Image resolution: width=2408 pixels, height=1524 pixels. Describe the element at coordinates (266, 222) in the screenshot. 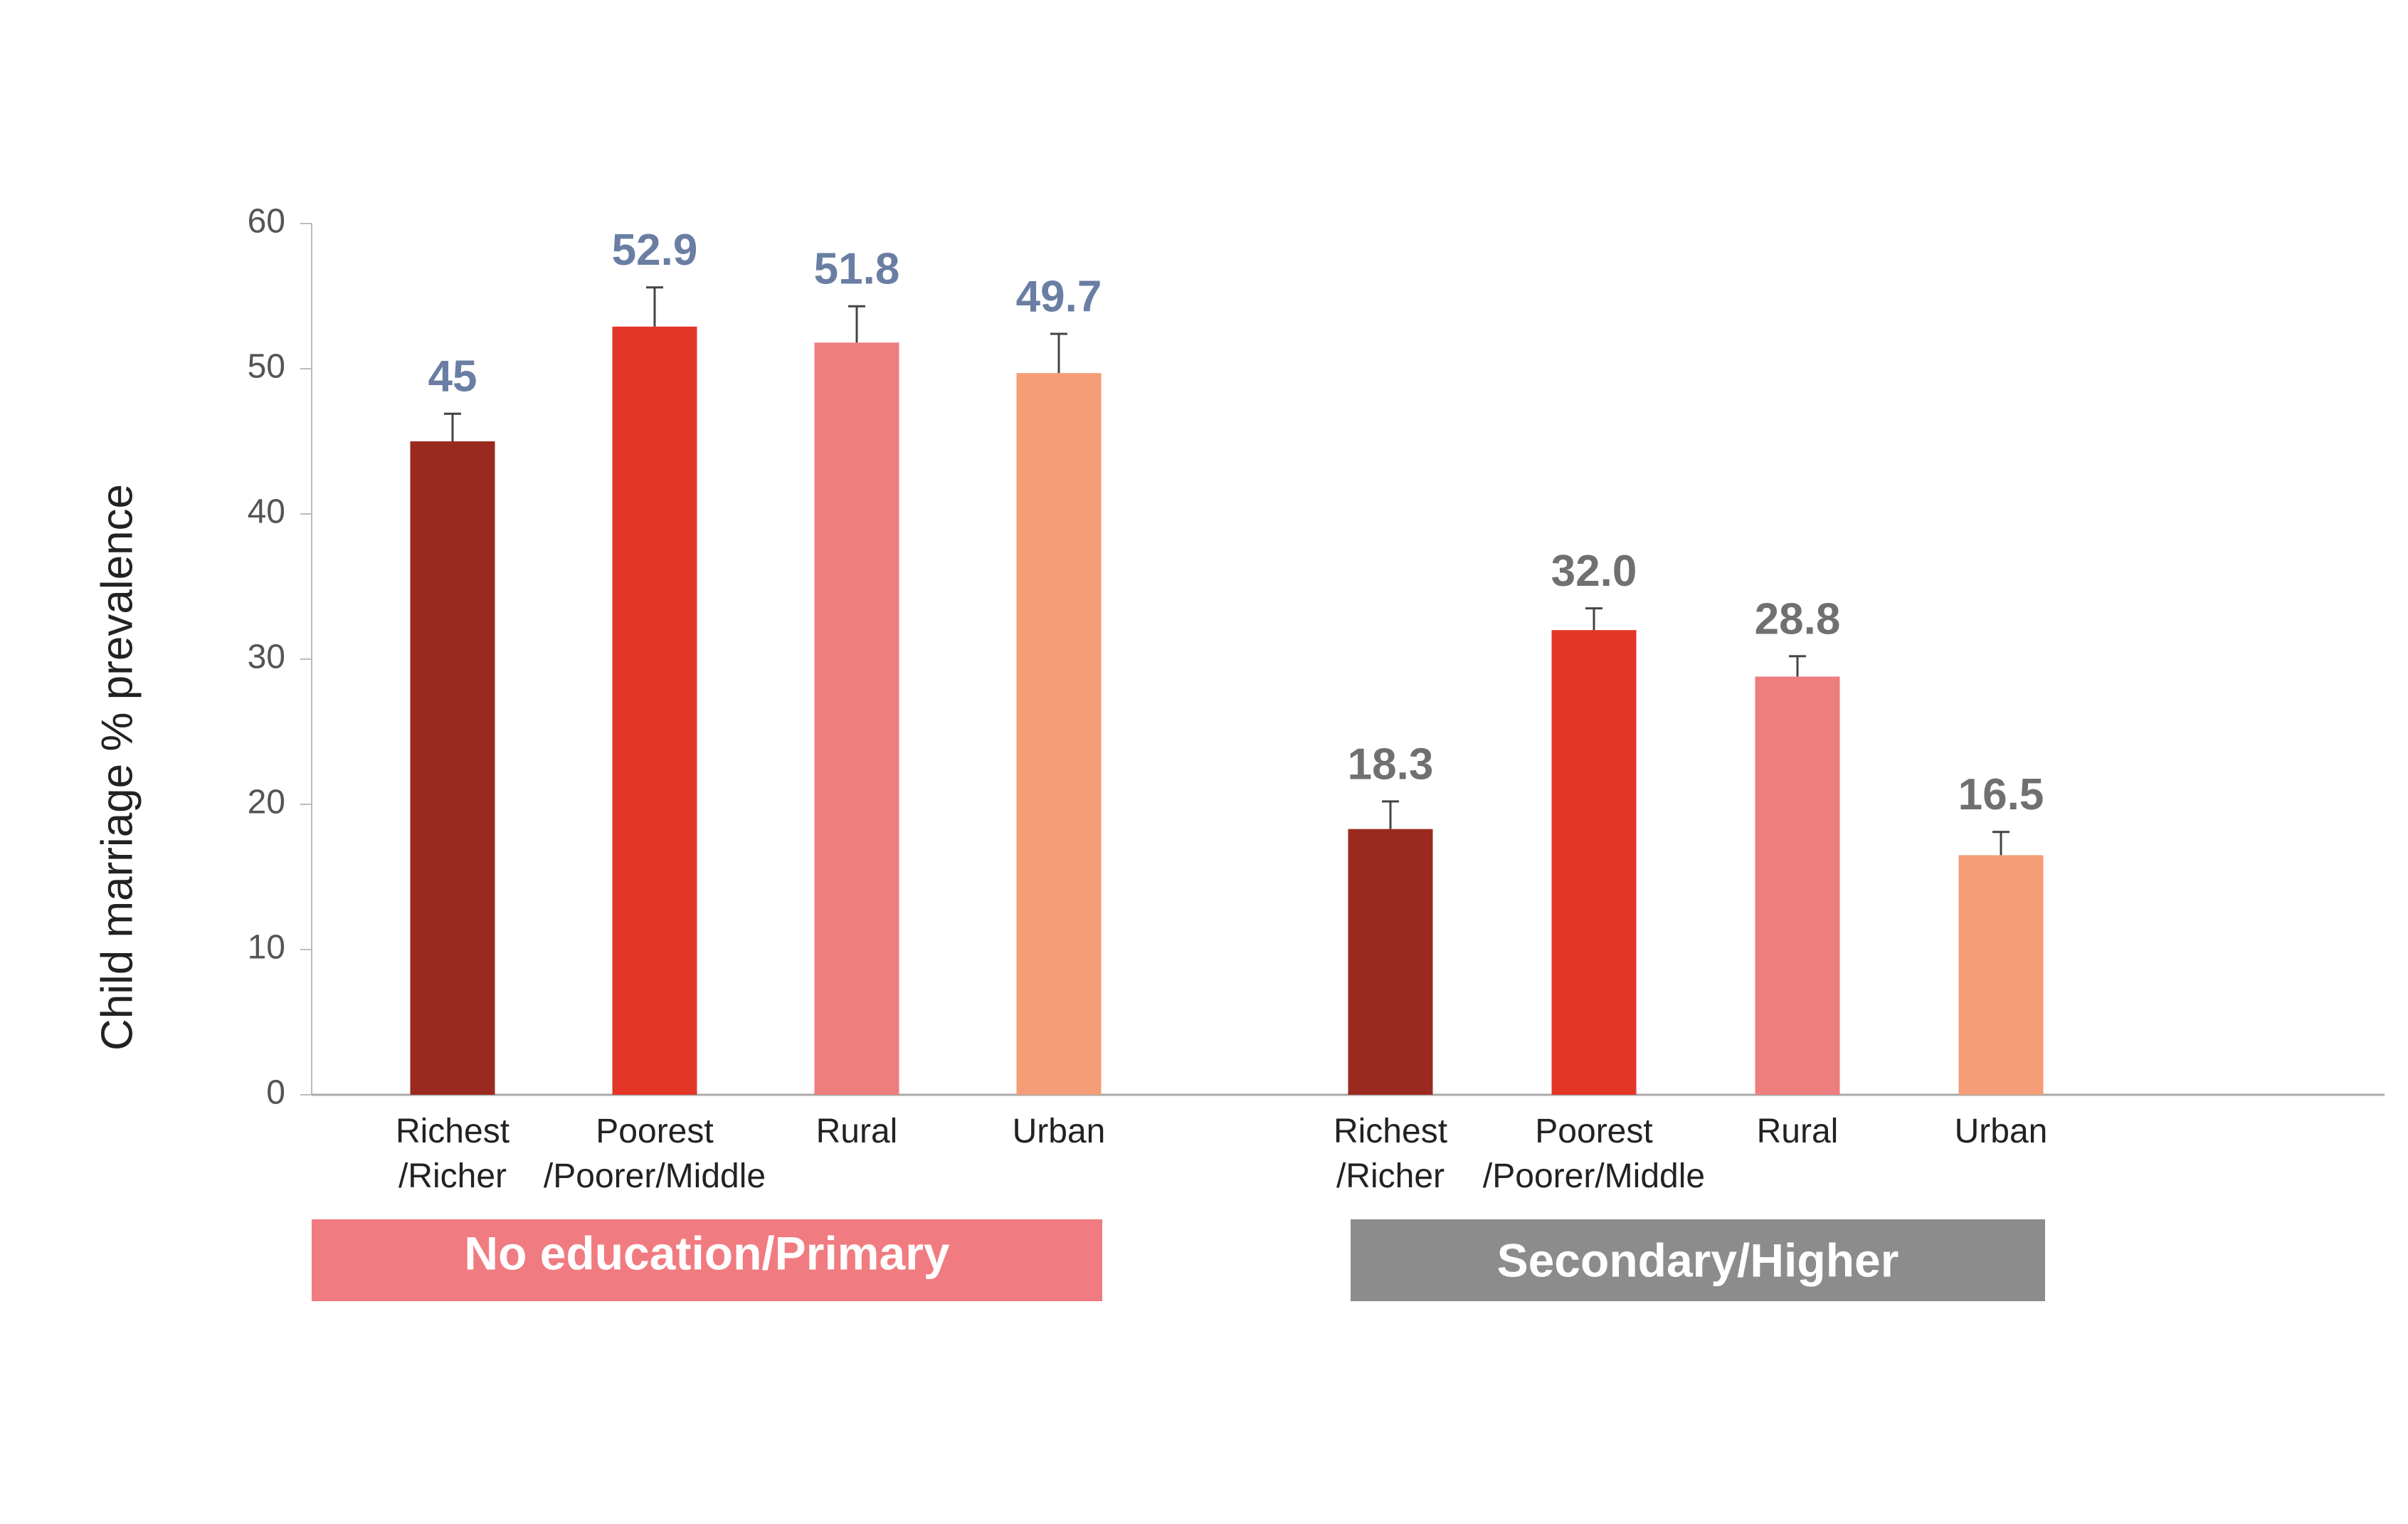

I see `y-tick-label: 60` at that location.